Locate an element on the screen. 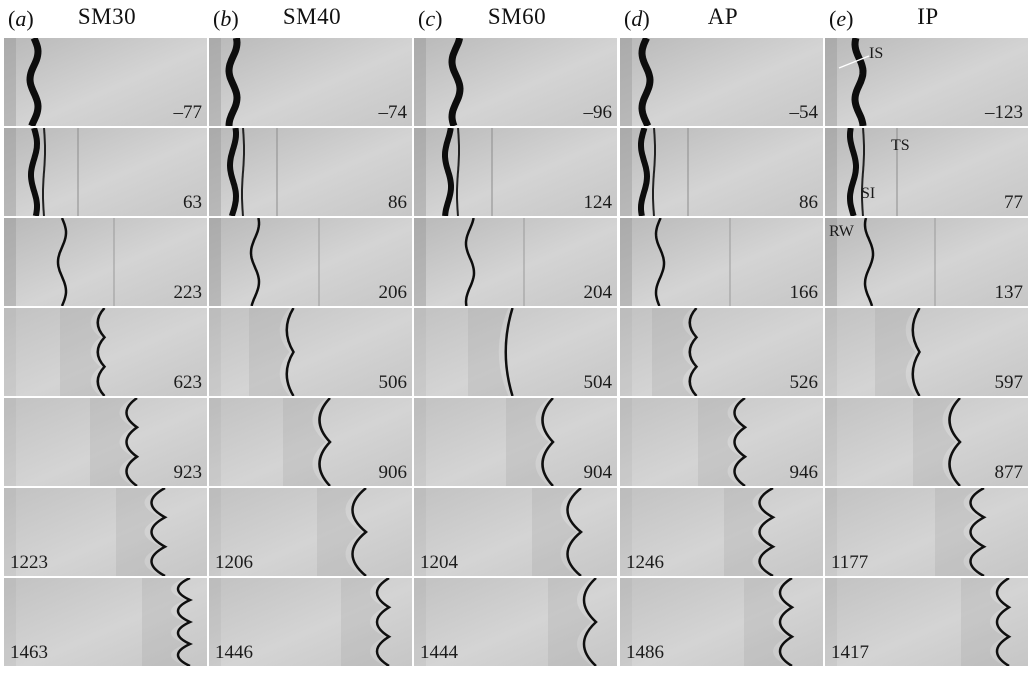  annotation-ts: TS is located at coordinates (900, 145).